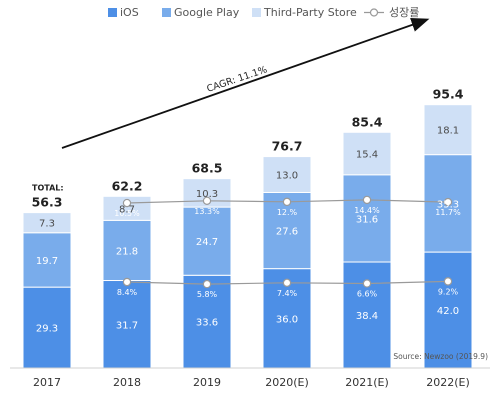 This screenshot has height=409, width=500. I want to click on bar-google-play-2021-e, so click(367, 218).